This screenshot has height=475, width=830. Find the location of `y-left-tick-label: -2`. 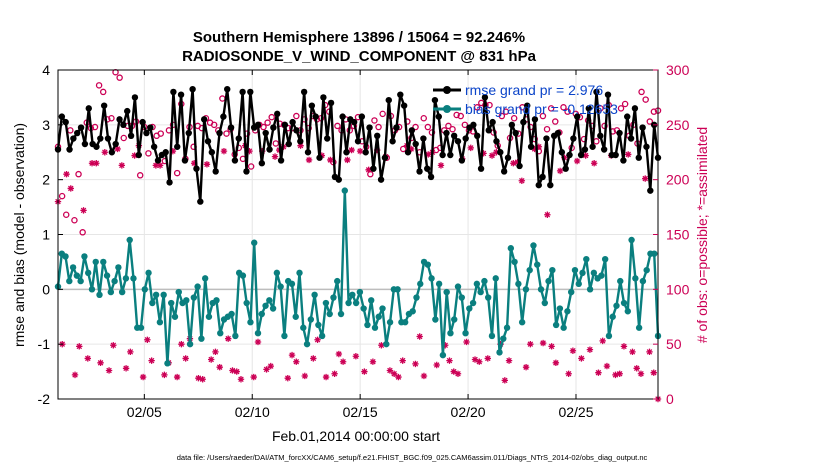

y-left-tick-label: -2 is located at coordinates (44, 399).